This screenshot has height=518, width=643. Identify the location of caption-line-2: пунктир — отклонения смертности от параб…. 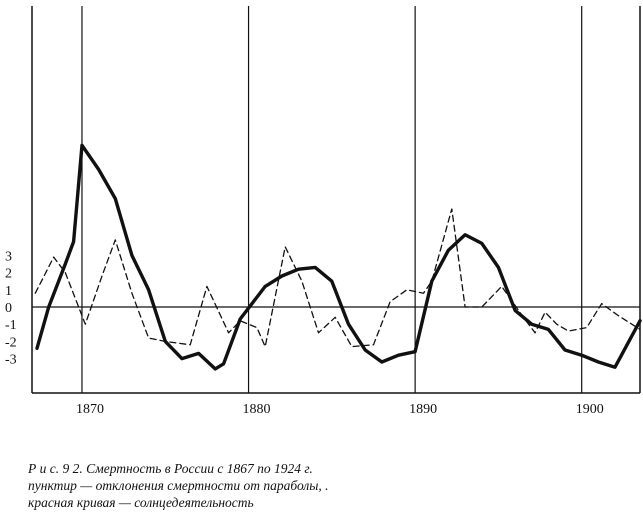
(178, 485).